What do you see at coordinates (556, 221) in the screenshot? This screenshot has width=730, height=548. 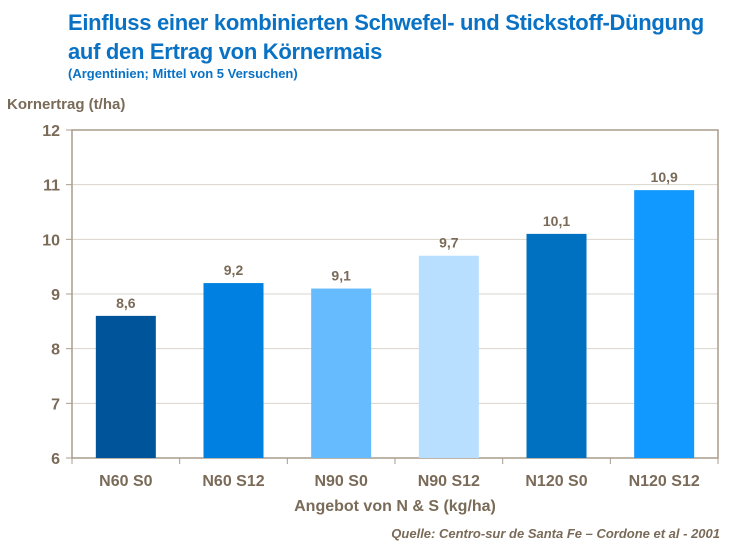 I see `data-label: 10,1` at bounding box center [556, 221].